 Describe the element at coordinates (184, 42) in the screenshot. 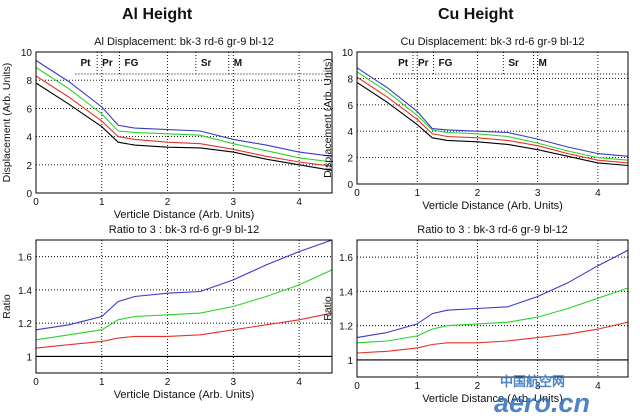

I see `chart-title: Al Displacement: bk-3 rd-6 gr-9 bl-12` at that location.